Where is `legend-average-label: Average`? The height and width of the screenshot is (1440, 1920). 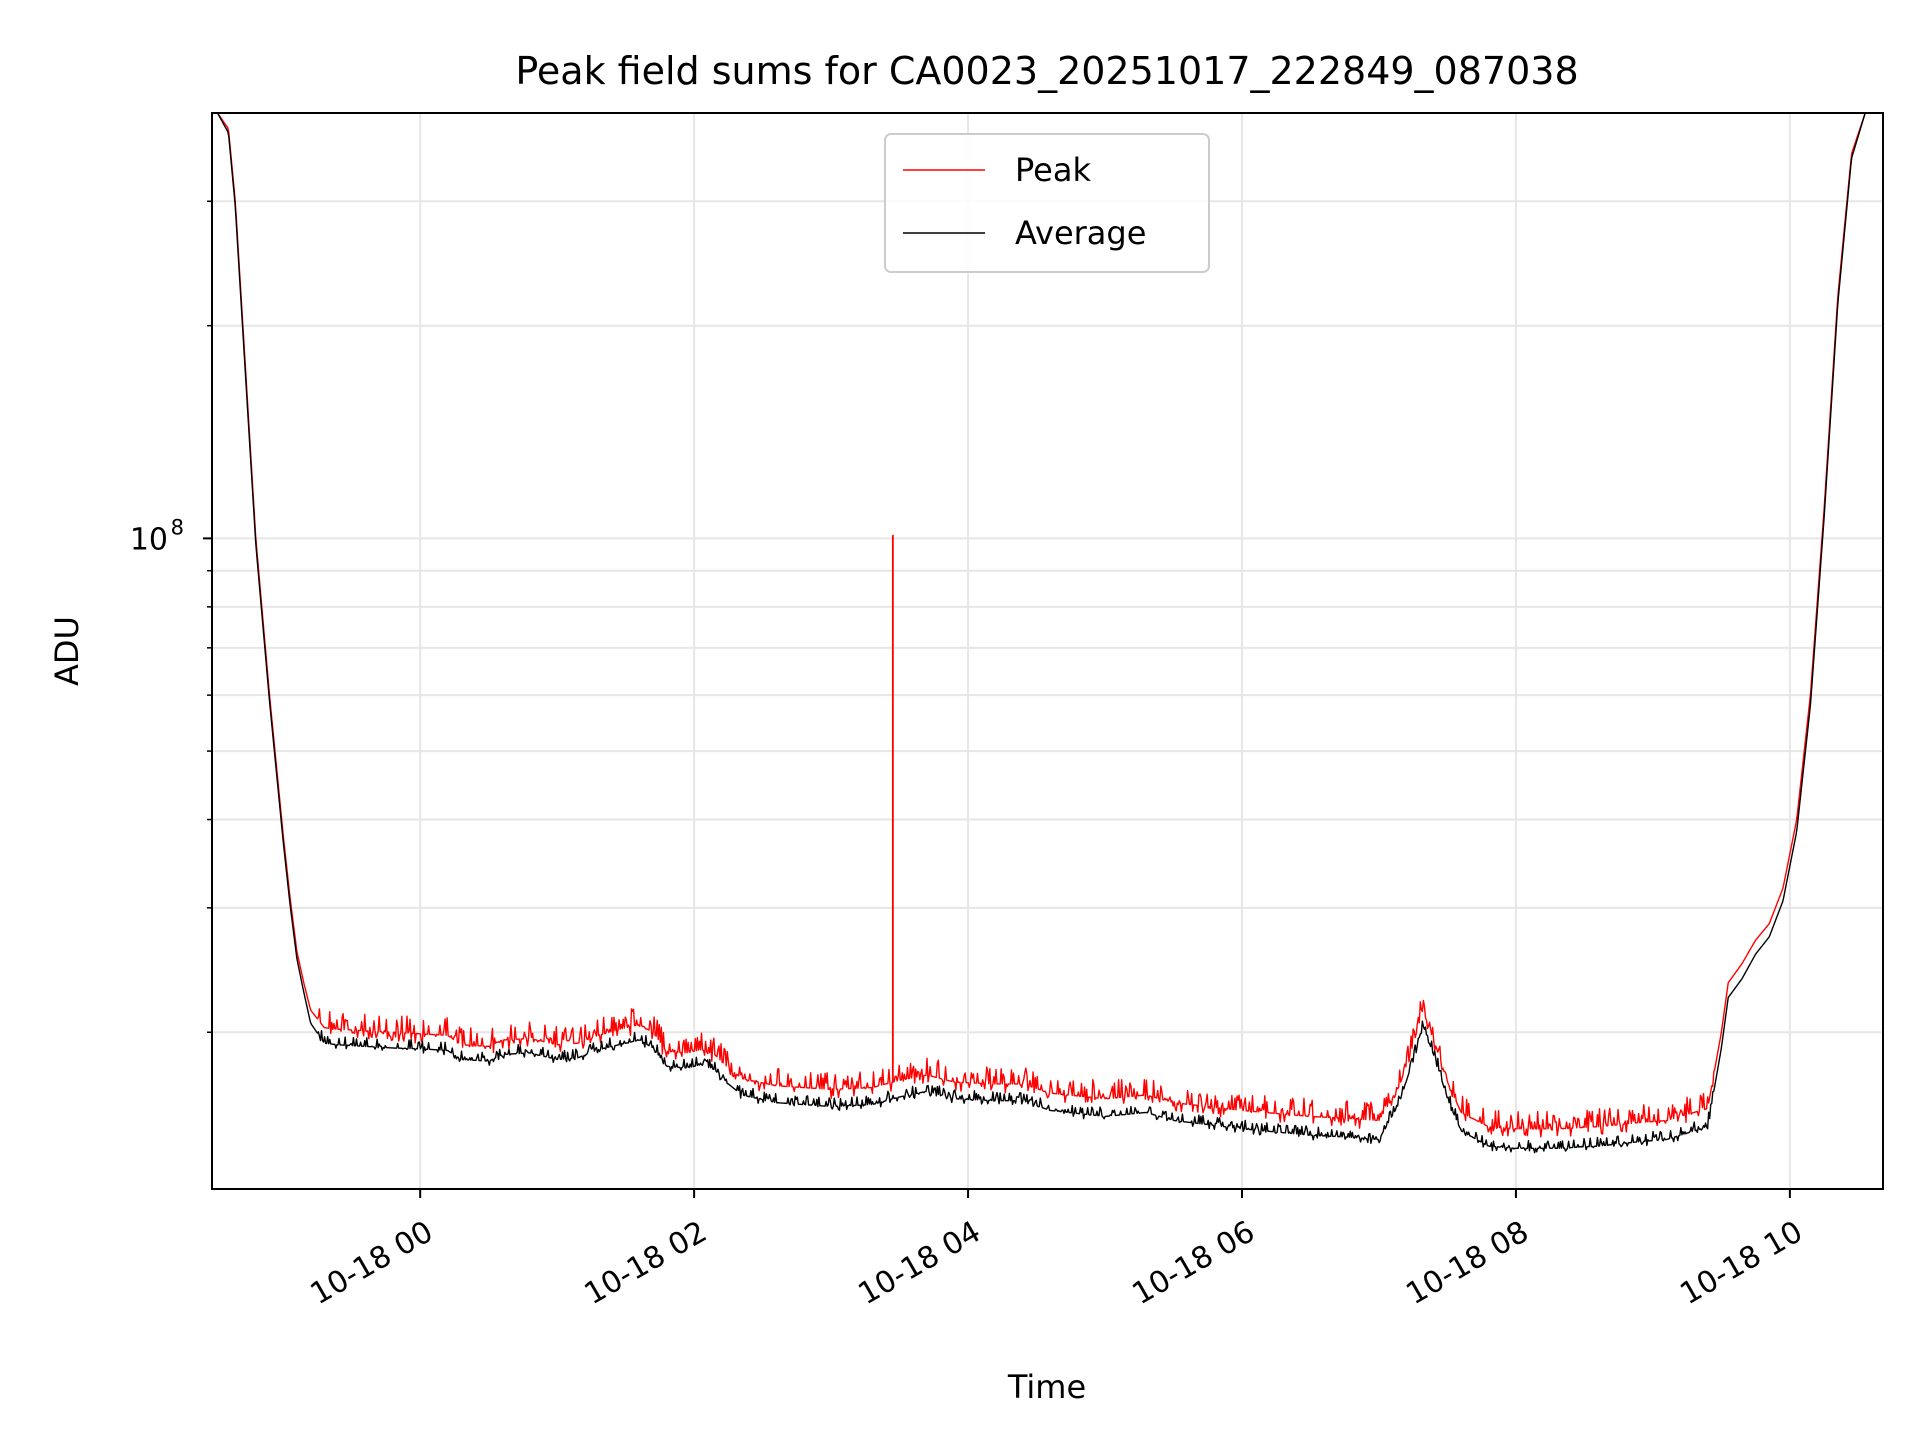
legend-average-label: Average is located at coordinates (1080, 233).